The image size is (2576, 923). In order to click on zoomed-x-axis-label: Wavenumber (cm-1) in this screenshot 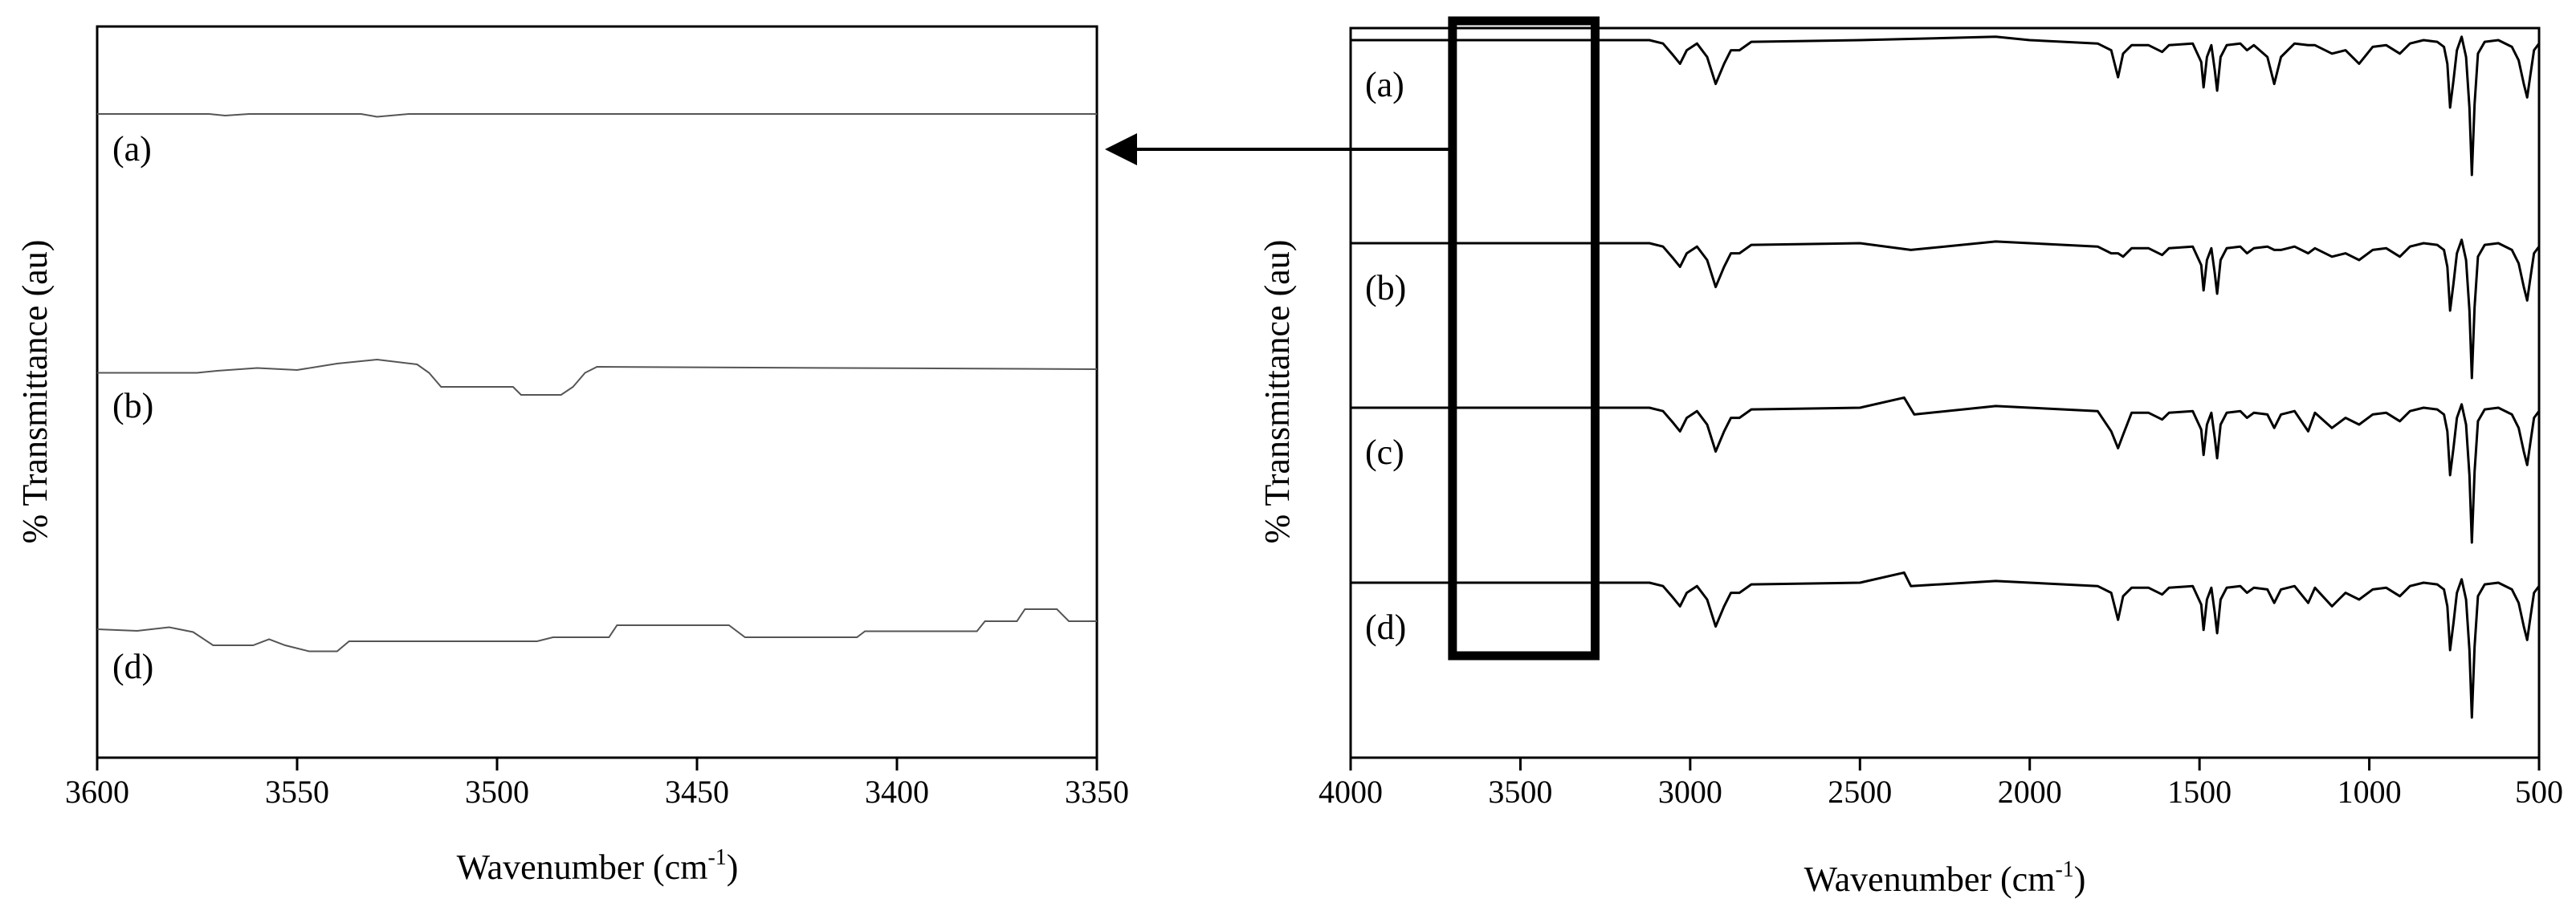, I will do `click(598, 866)`.